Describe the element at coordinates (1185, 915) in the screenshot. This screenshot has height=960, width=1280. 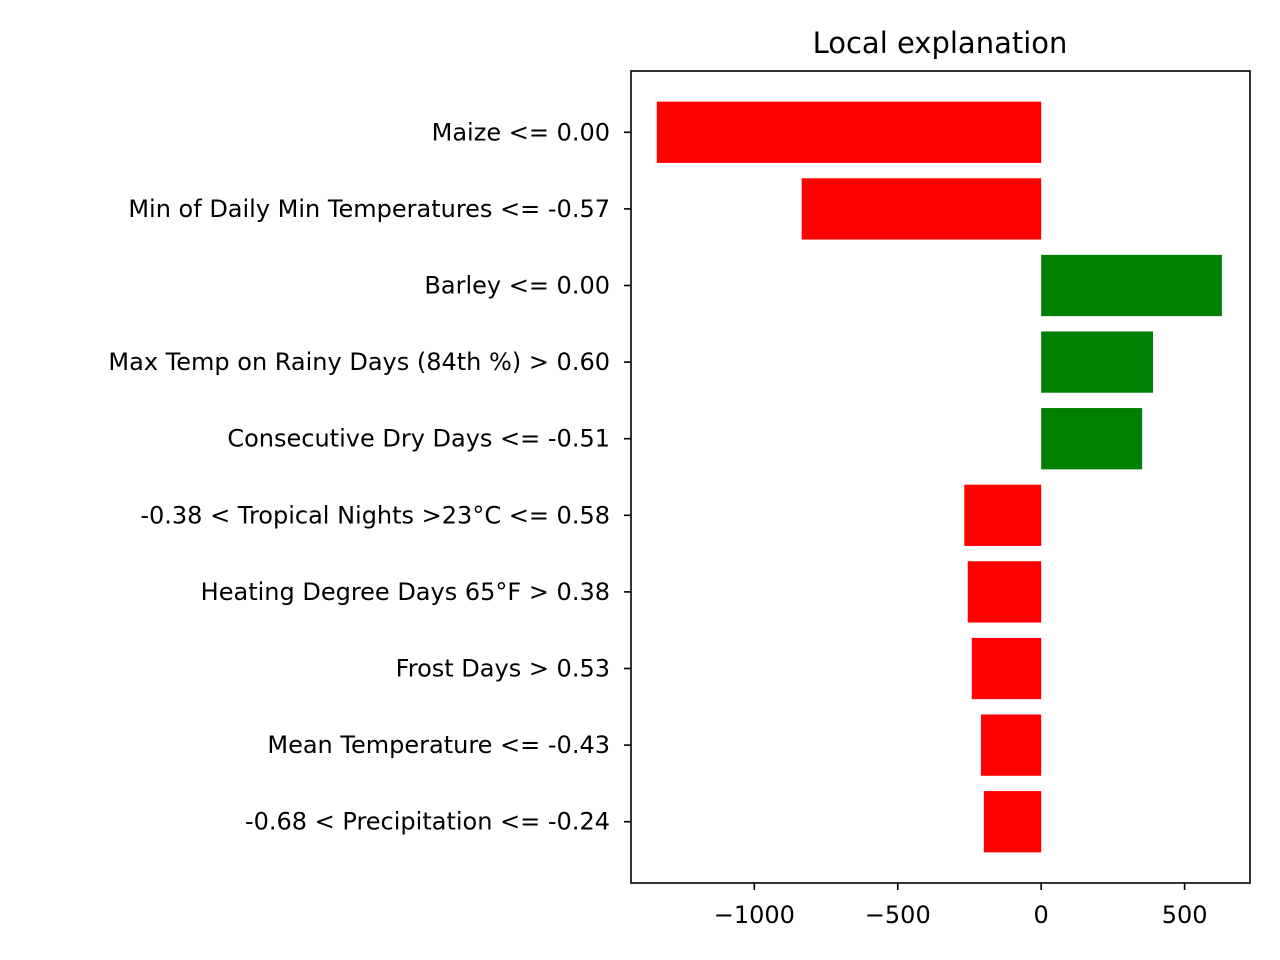
I see `x-tick-label-3: 500` at that location.